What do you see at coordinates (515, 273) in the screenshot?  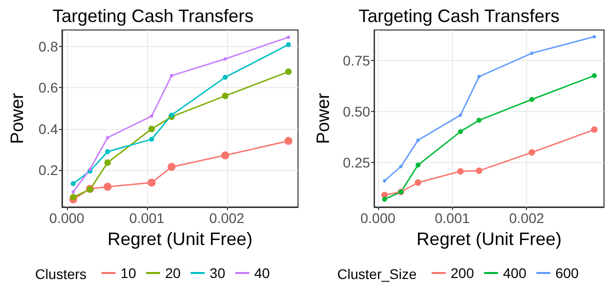 I see `legend-label: 400` at bounding box center [515, 273].